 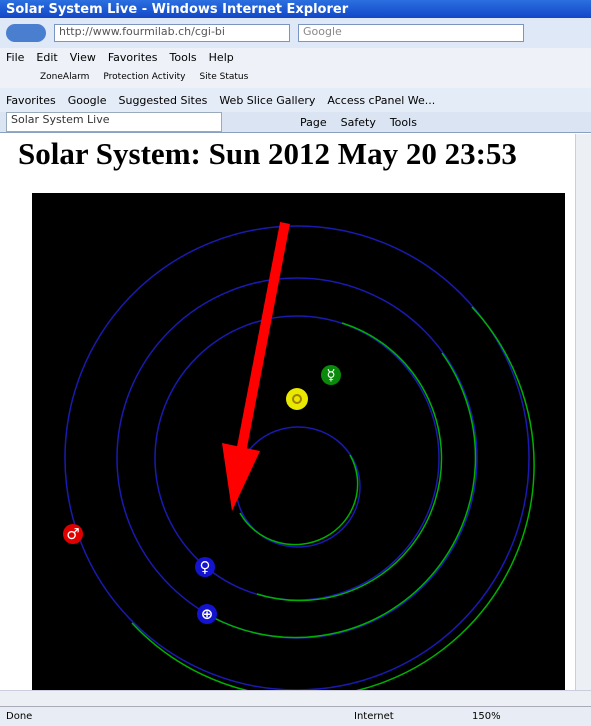 I want to click on address-row: http://www.fourmilab.ch/cgi-bi Google, so click(x=295, y=33).